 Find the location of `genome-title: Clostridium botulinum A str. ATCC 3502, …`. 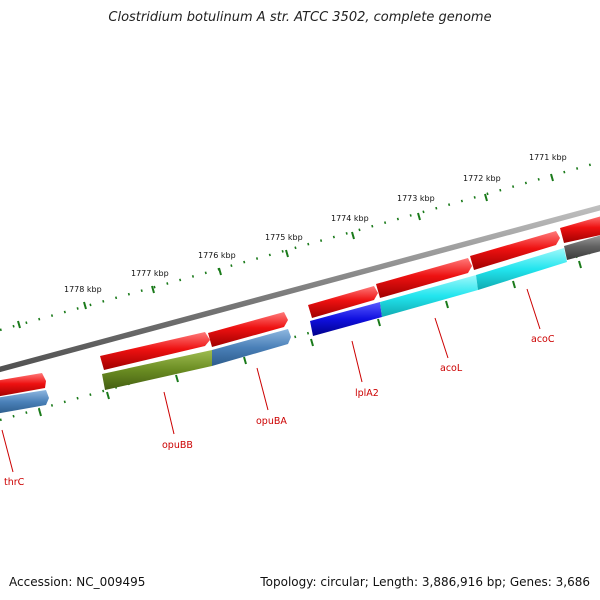

genome-title: Clostridium botulinum A str. ATCC 3502, … is located at coordinates (300, 17).